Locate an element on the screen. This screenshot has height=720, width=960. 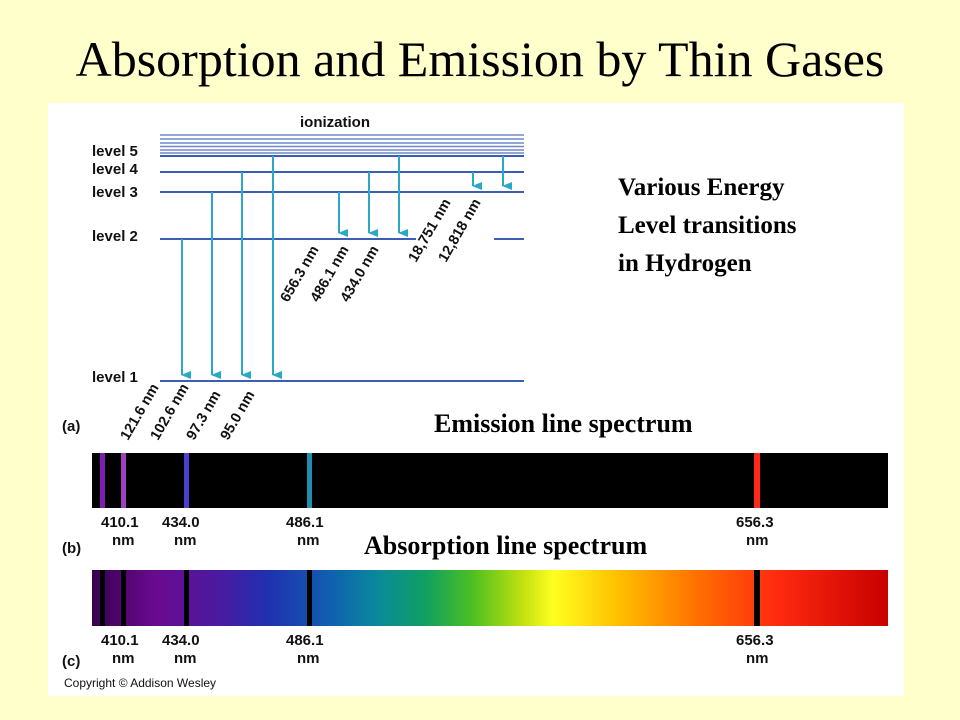
absorption-tick-410-unit: nm is located at coordinates (123, 658).